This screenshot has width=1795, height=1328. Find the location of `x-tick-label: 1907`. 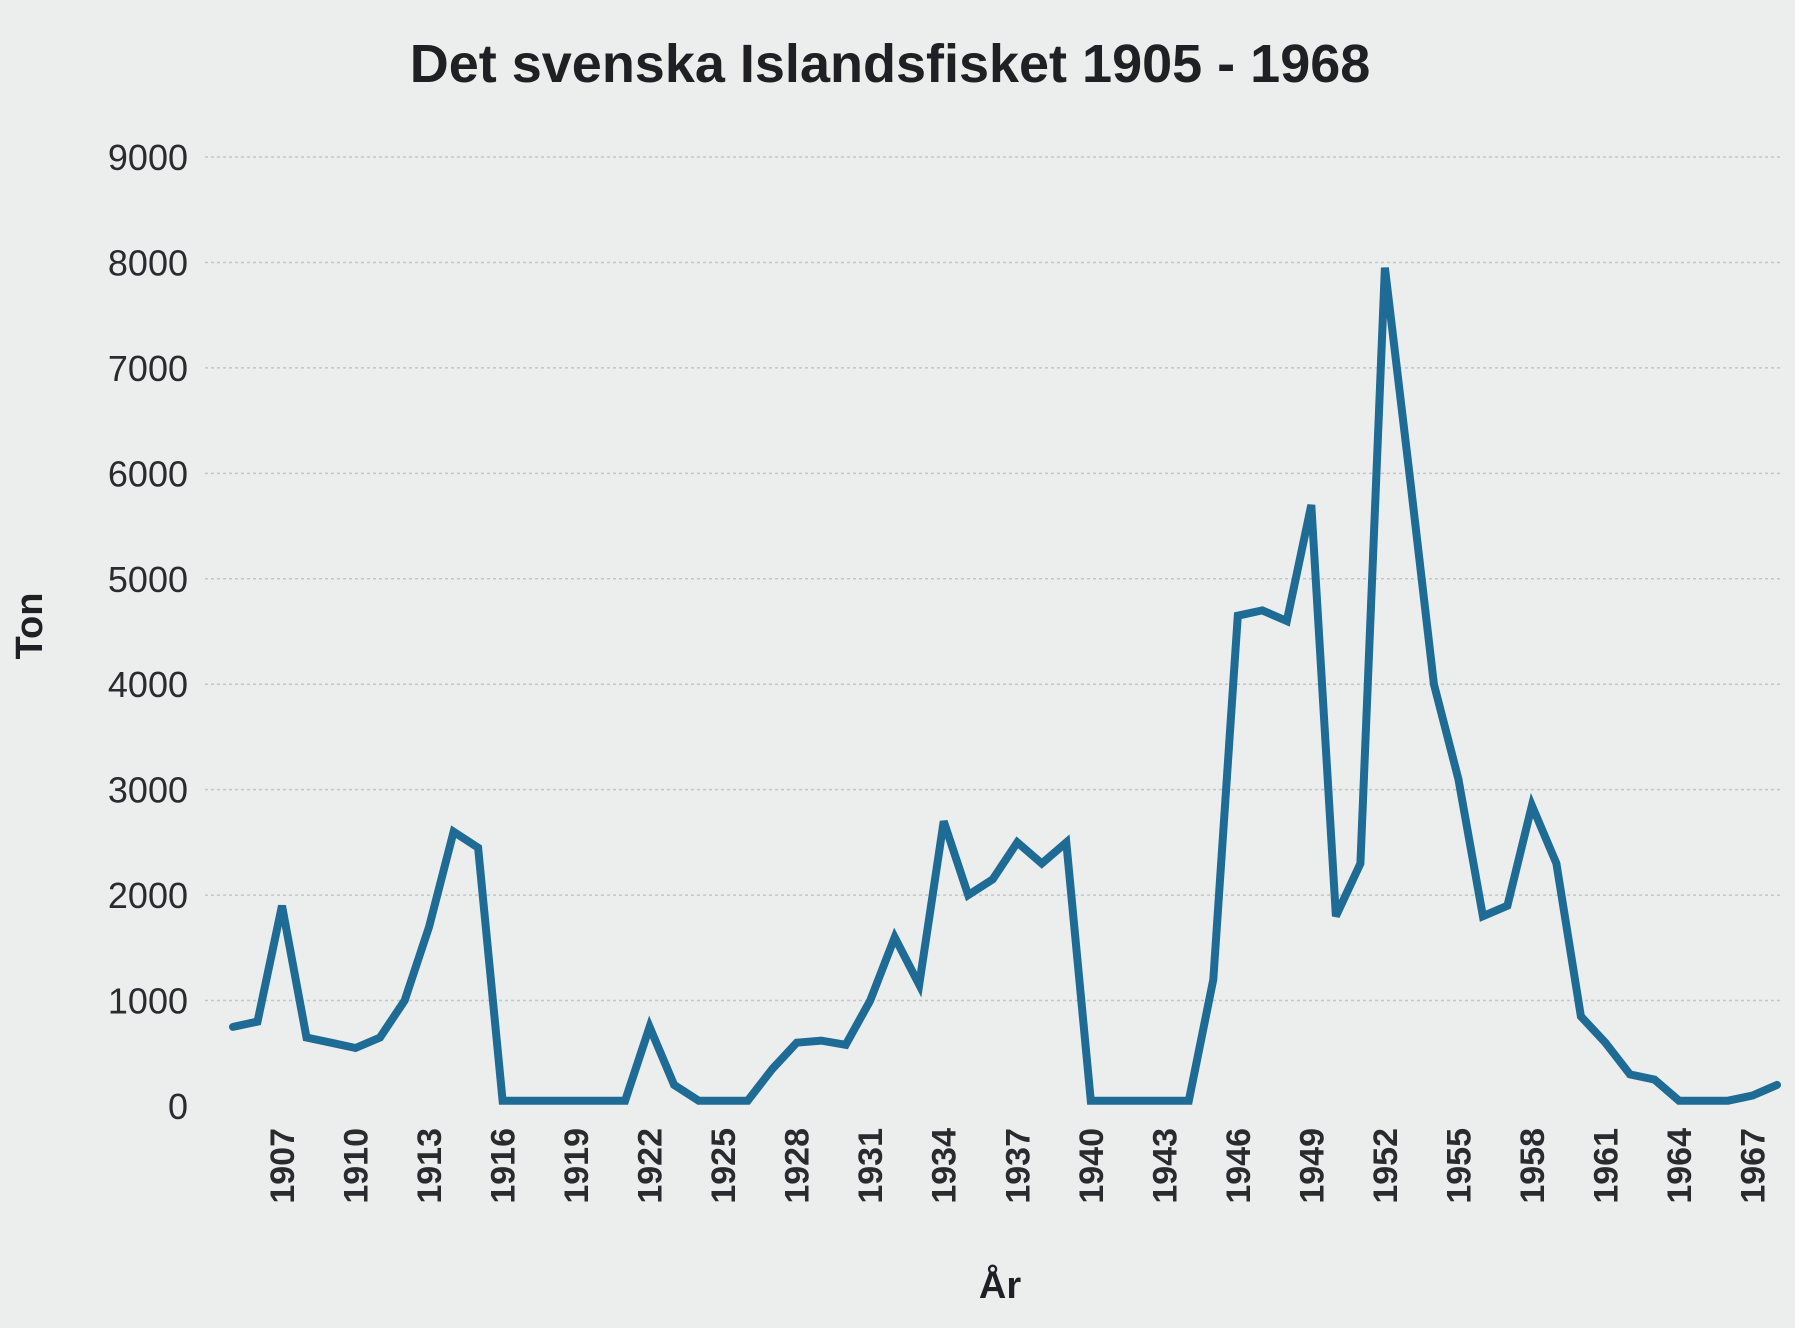

x-tick-label: 1907 is located at coordinates (283, 1166).